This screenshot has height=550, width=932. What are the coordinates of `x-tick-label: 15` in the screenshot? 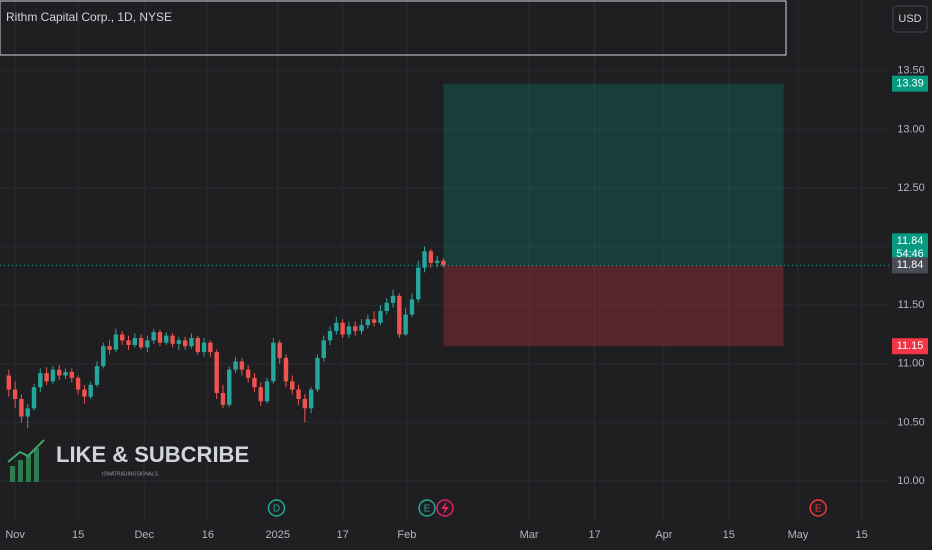 It's located at (729, 535).